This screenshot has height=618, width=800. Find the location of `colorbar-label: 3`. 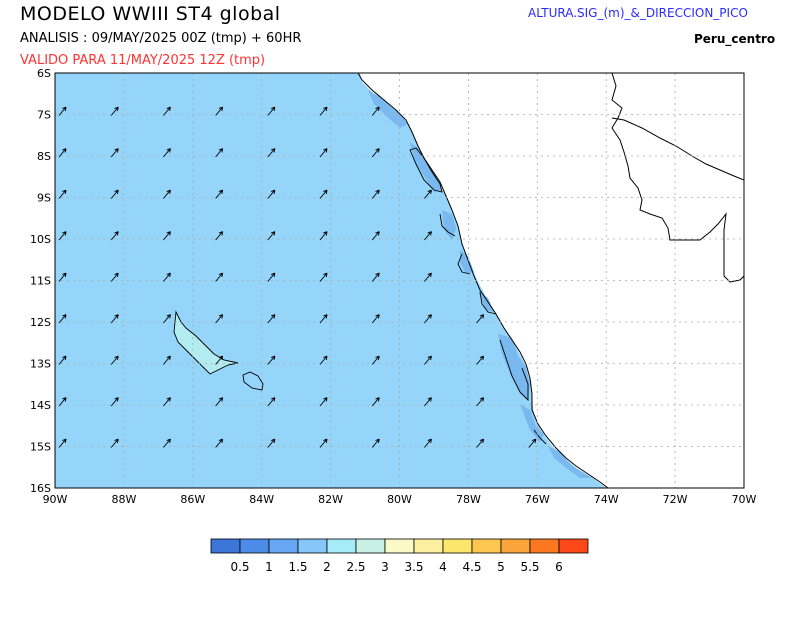

colorbar-label: 3 is located at coordinates (385, 567).